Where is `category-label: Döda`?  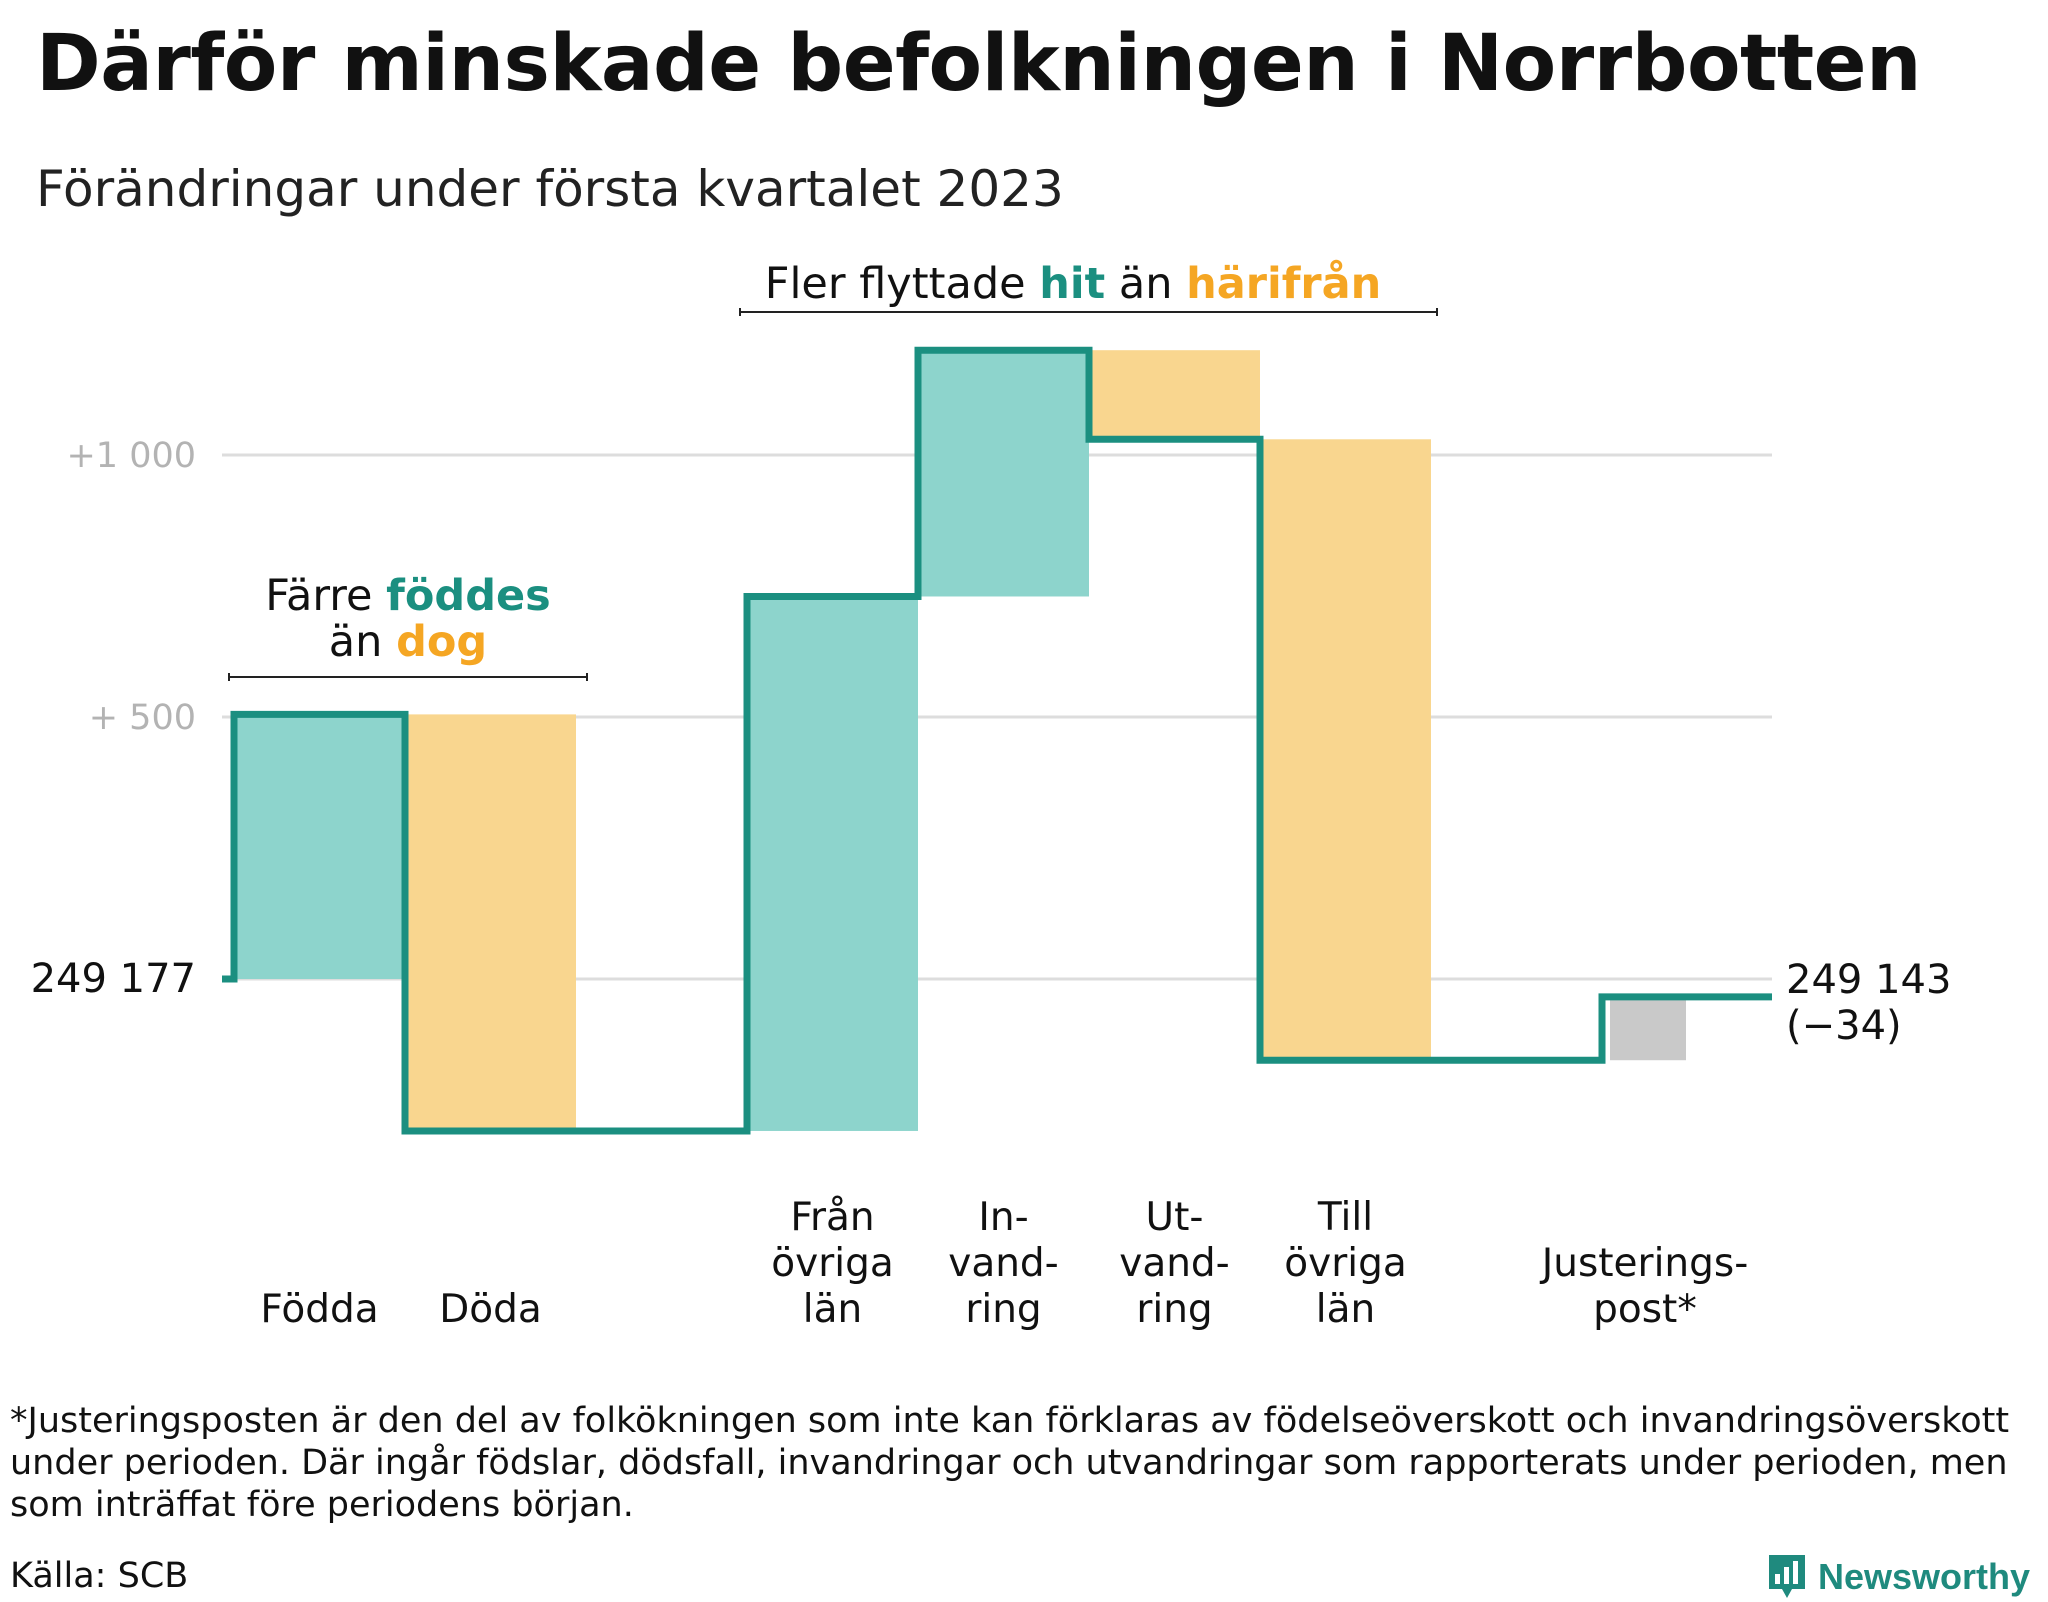
category-label: Döda is located at coordinates (490, 1309).